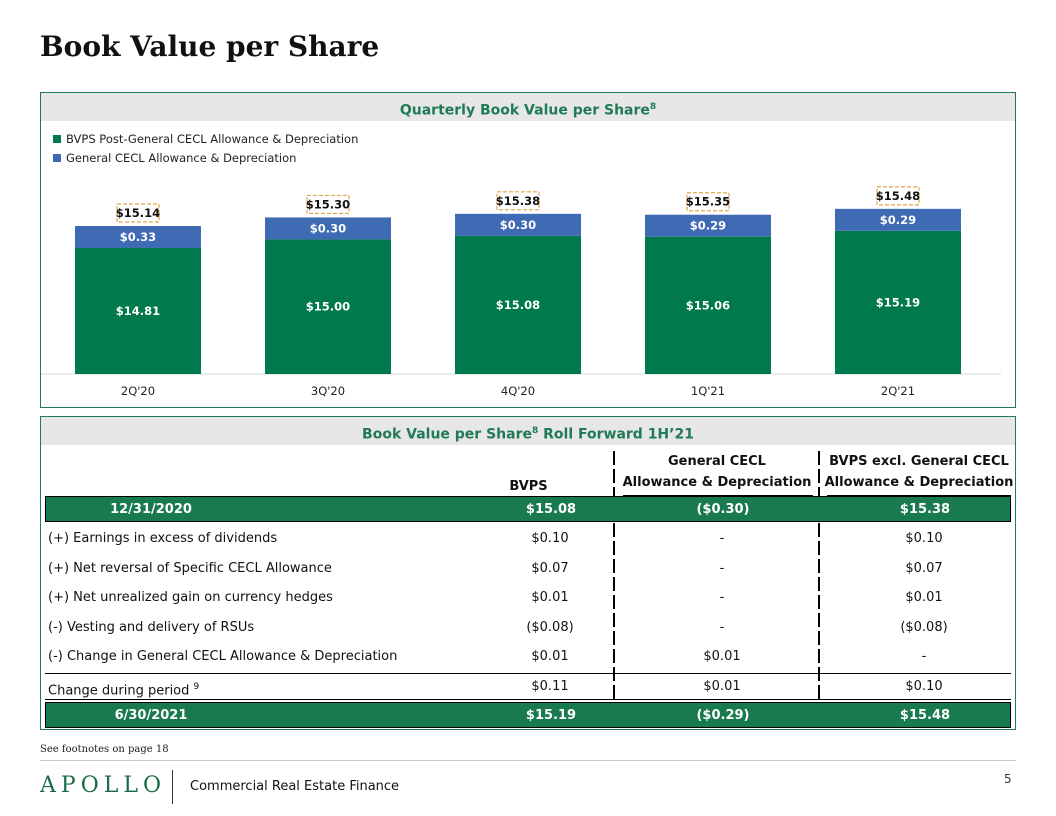 The width and height of the screenshot is (1056, 816). What do you see at coordinates (528, 486) in the screenshot?
I see `header-bvps: BVPS` at bounding box center [528, 486].